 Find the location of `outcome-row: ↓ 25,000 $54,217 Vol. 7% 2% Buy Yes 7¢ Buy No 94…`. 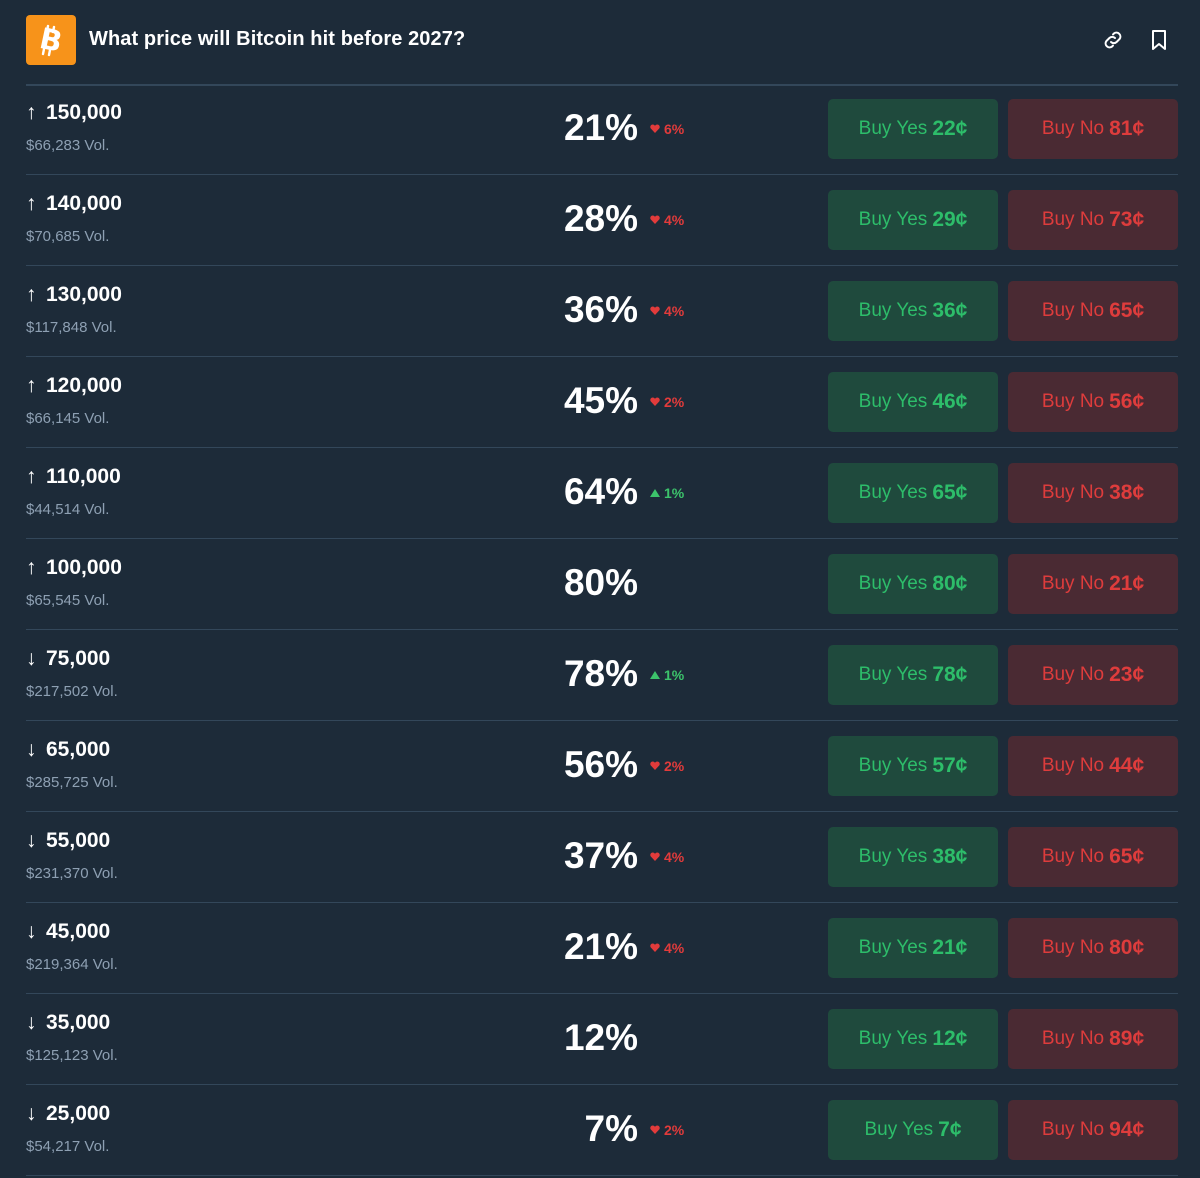

outcome-row: ↓ 25,000 $54,217 Vol. 7% 2% Buy Yes 7¢ Buy No 94… is located at coordinates (600, 1130).